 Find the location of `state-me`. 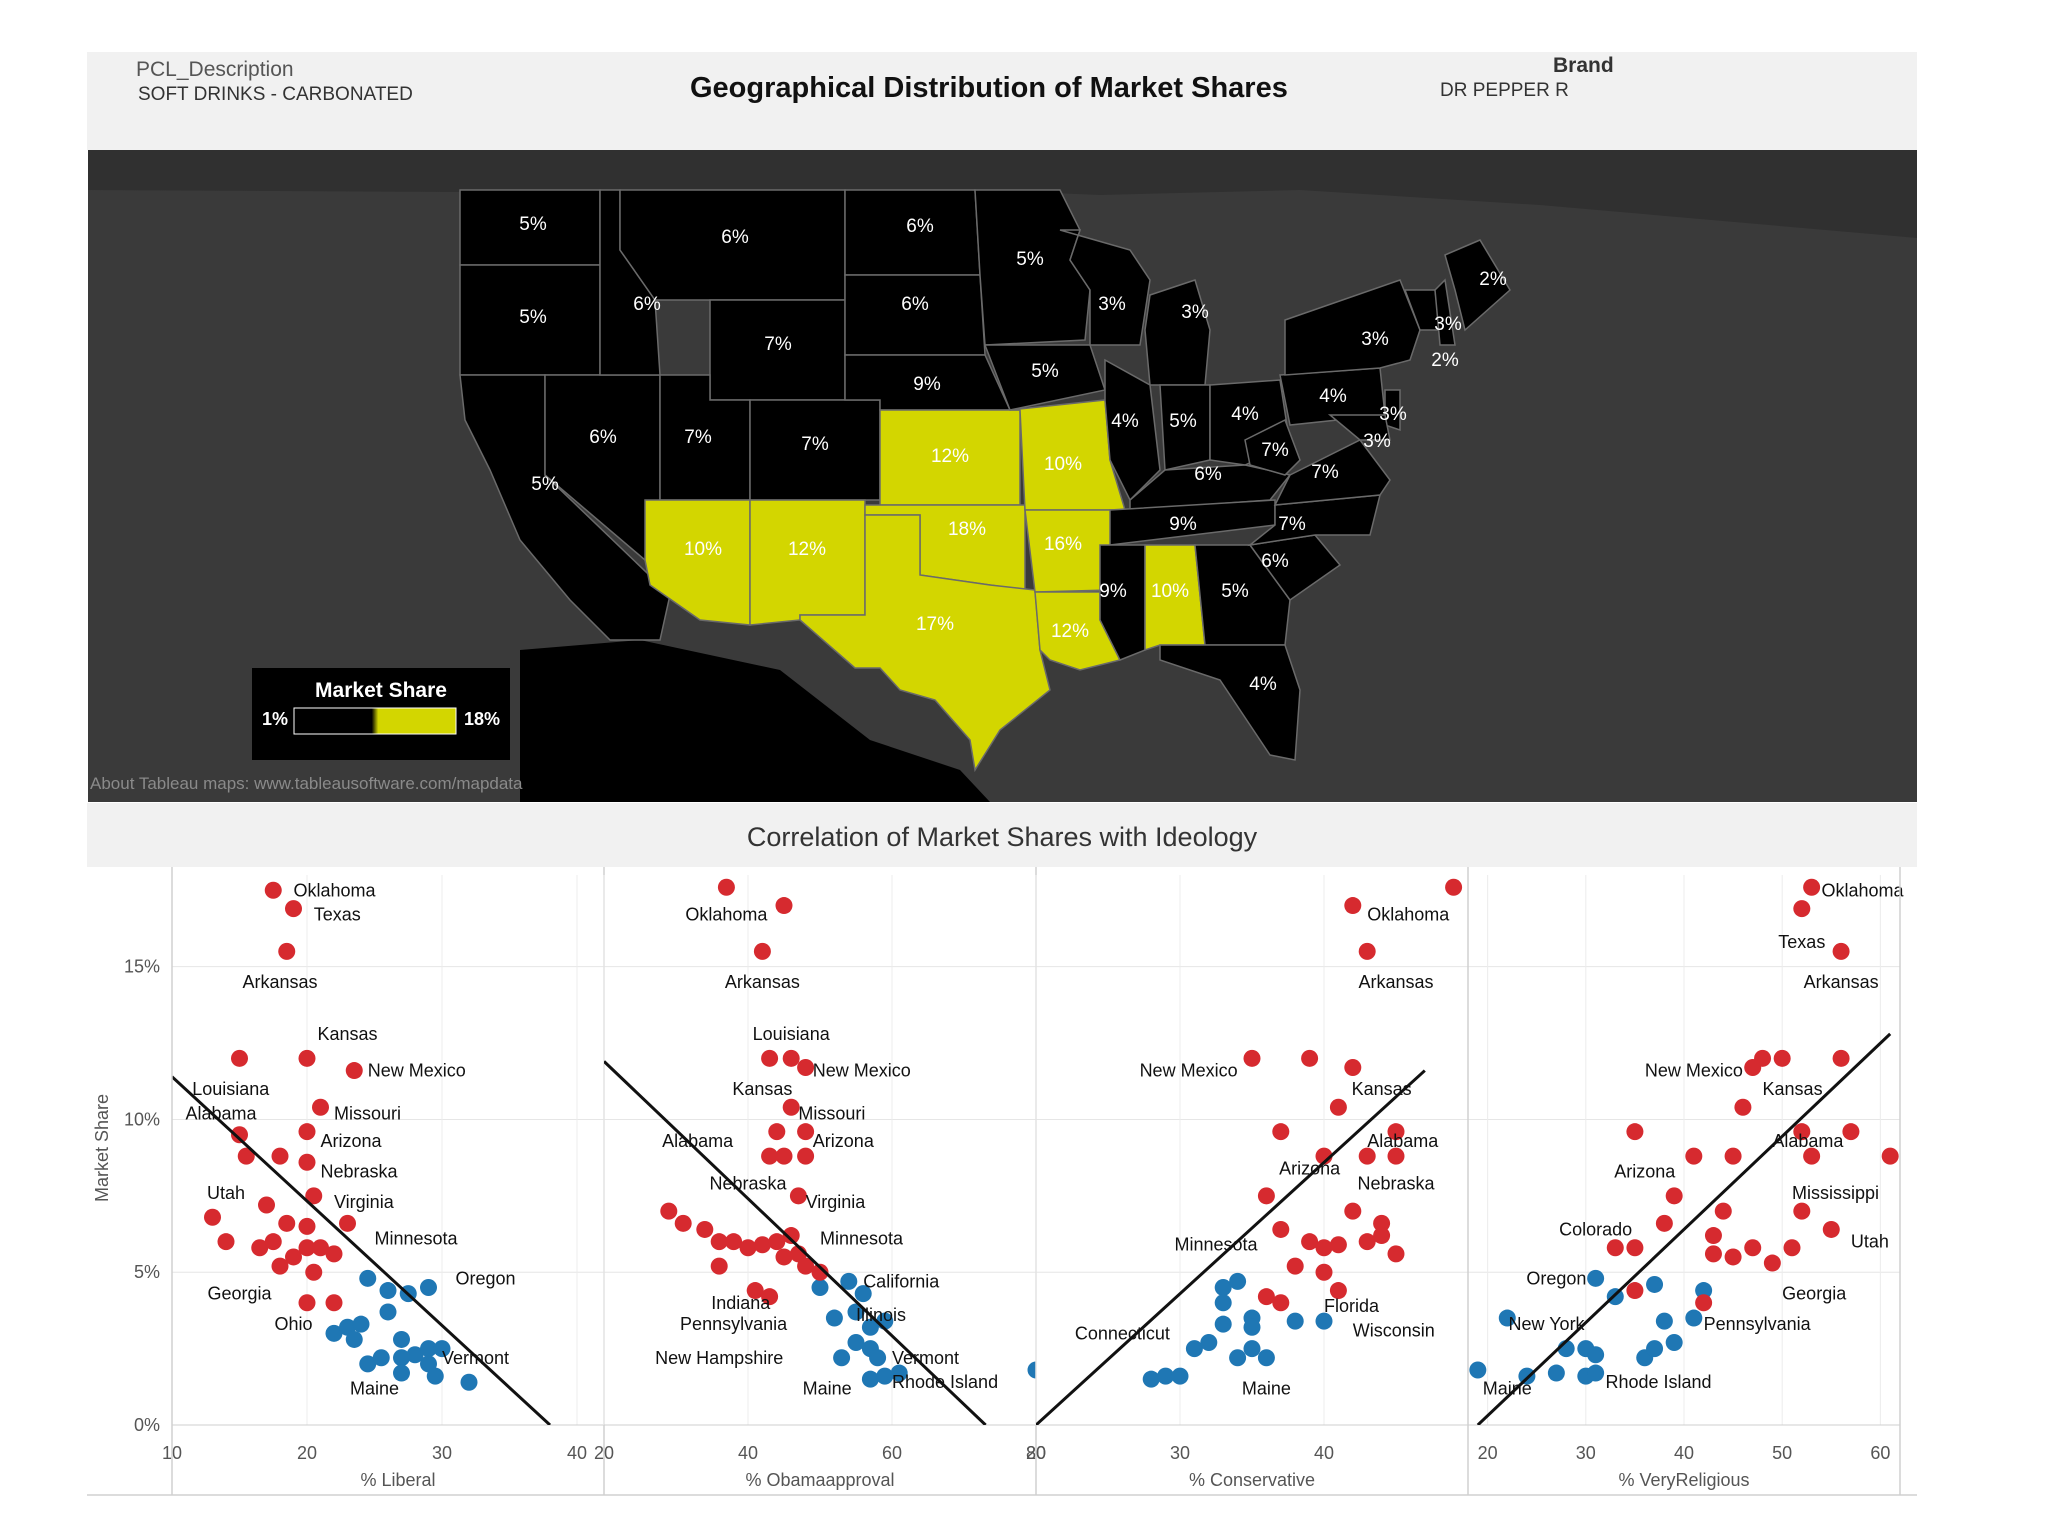

state-me is located at coordinates (1477, 285).